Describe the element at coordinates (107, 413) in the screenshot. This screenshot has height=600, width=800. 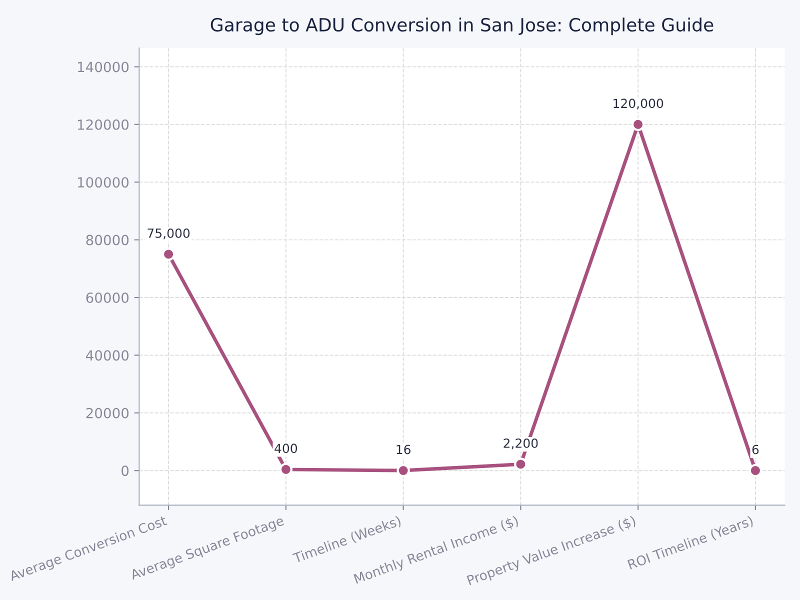
I see `y-tick-label: 20000` at that location.